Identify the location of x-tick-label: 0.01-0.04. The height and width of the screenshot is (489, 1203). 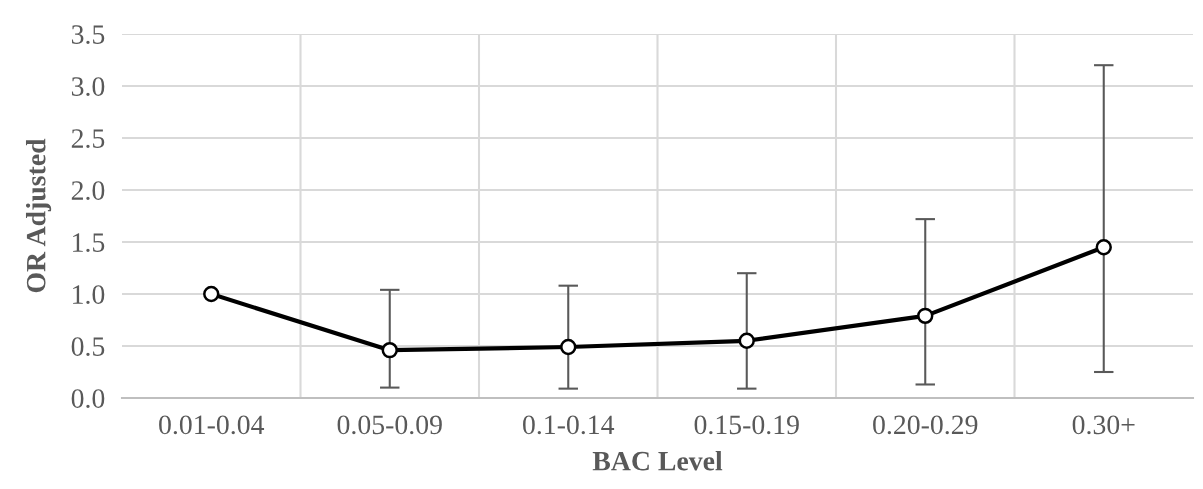
(212, 425).